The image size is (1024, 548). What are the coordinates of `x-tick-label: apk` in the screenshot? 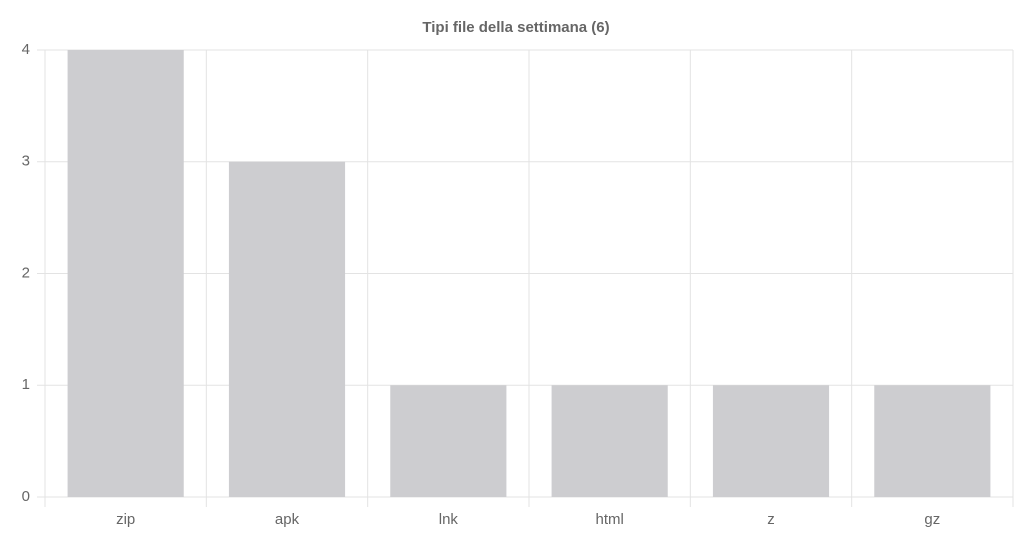 It's located at (287, 519).